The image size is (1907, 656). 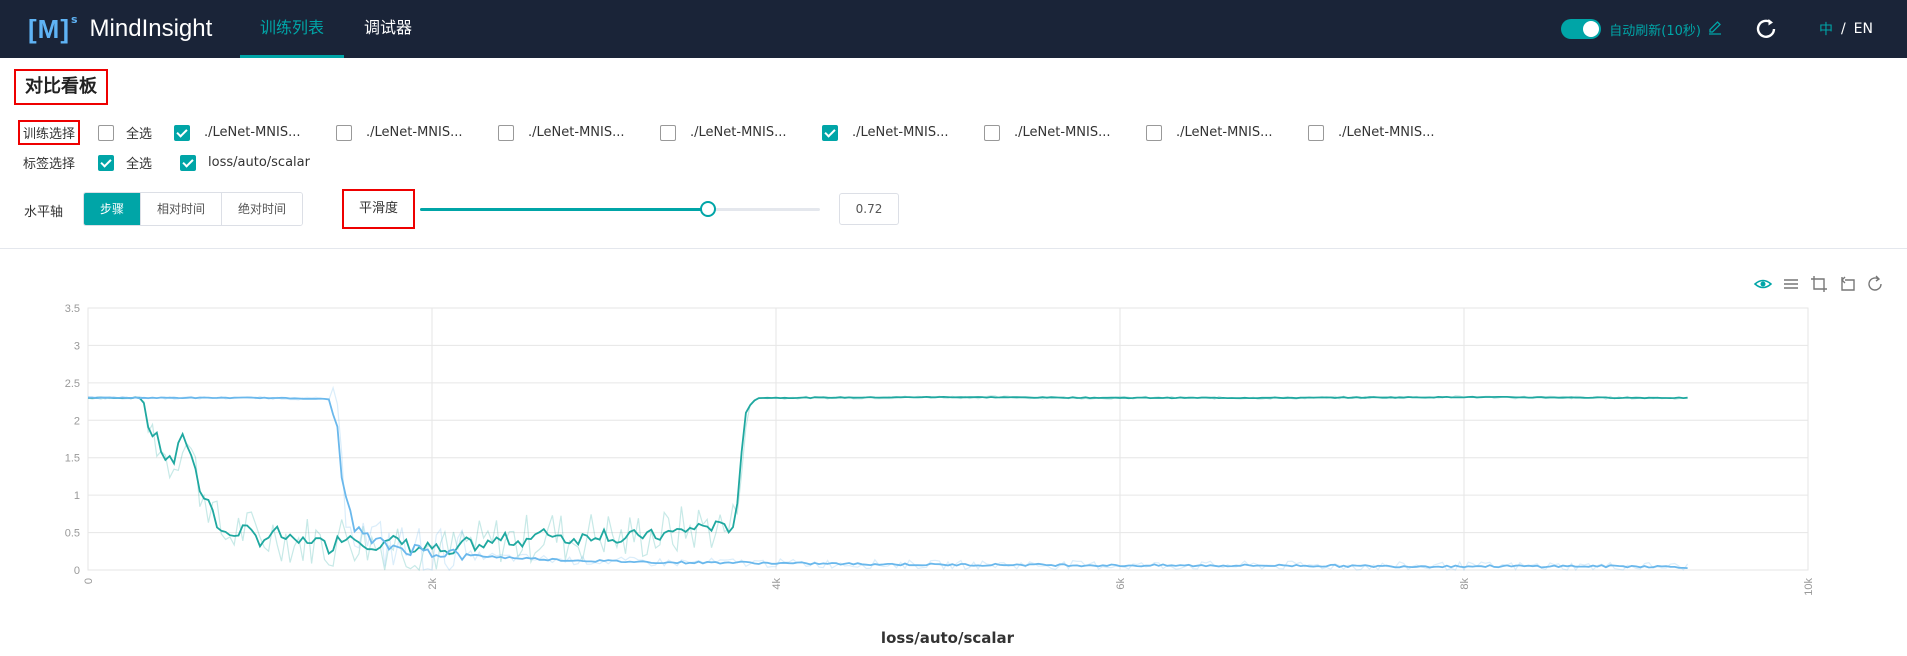 I want to click on lang-zh: 中, so click(x=1825, y=30).